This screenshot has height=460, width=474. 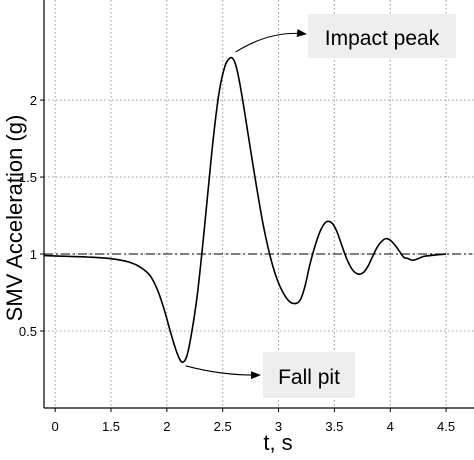 What do you see at coordinates (33, 254) in the screenshot?
I see `y-tick-label-1: 1` at bounding box center [33, 254].